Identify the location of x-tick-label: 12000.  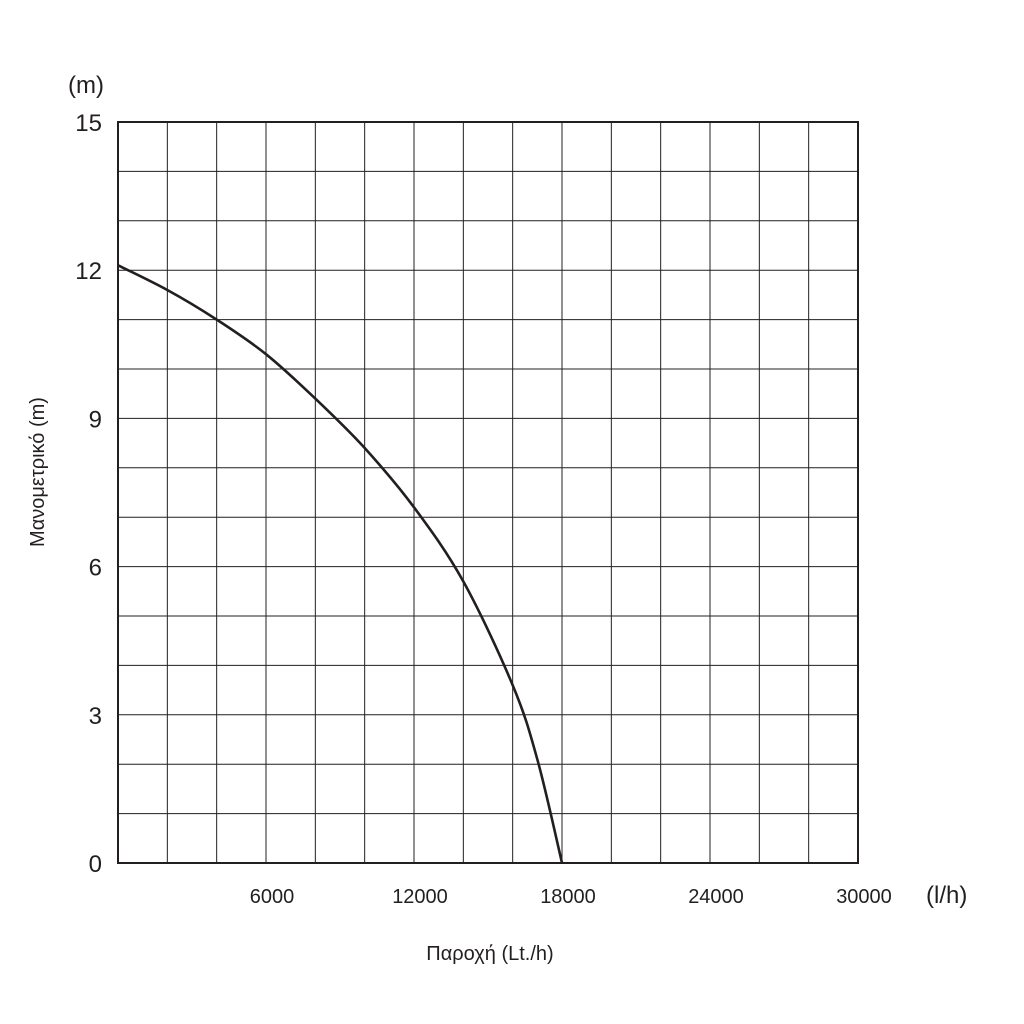
(420, 897).